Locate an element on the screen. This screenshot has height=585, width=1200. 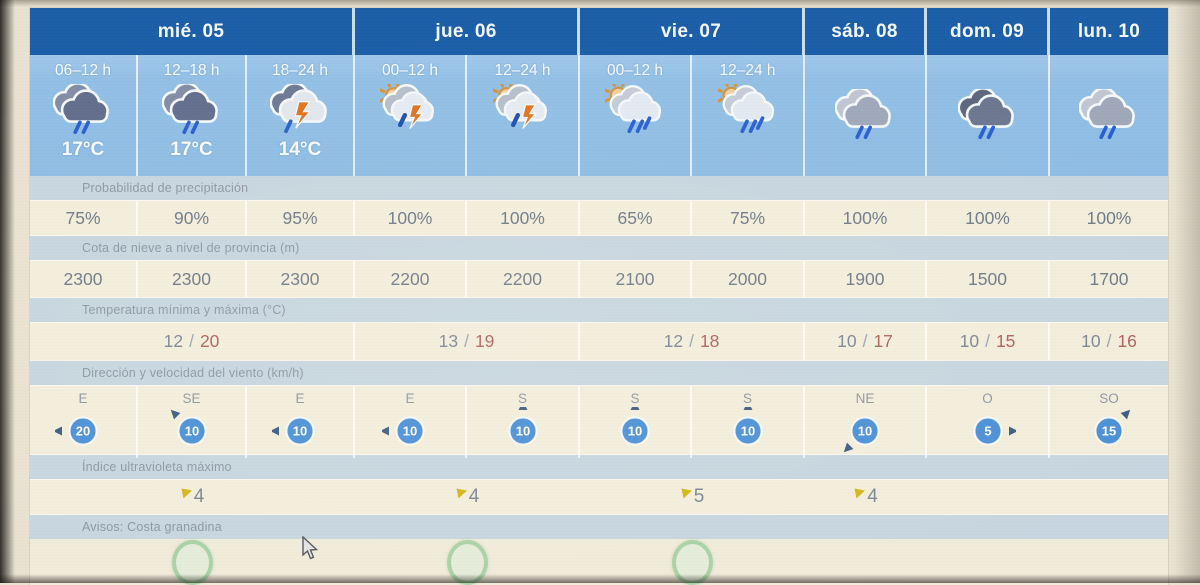
precipitation-section-label: Probabilidad de precipitación is located at coordinates (599, 188).